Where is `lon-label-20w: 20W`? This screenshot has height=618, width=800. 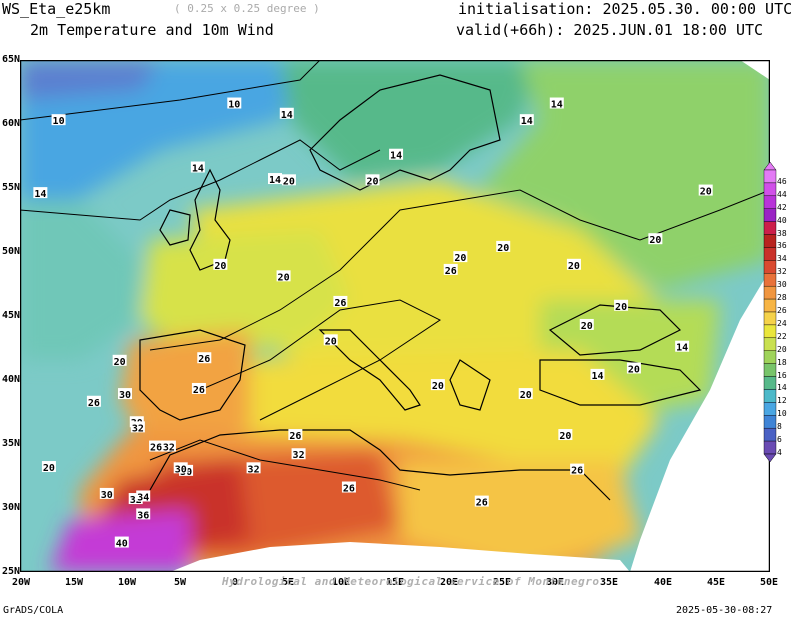
lon-label-20w: 20W is located at coordinates (21, 582).